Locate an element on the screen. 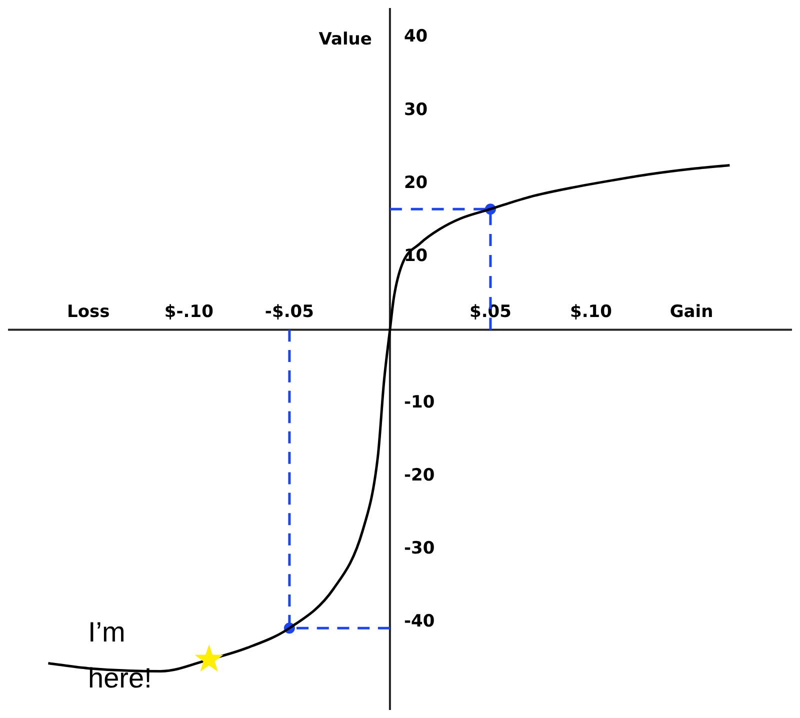 The width and height of the screenshot is (800, 718). y-tick-label: -10 is located at coordinates (419, 402).